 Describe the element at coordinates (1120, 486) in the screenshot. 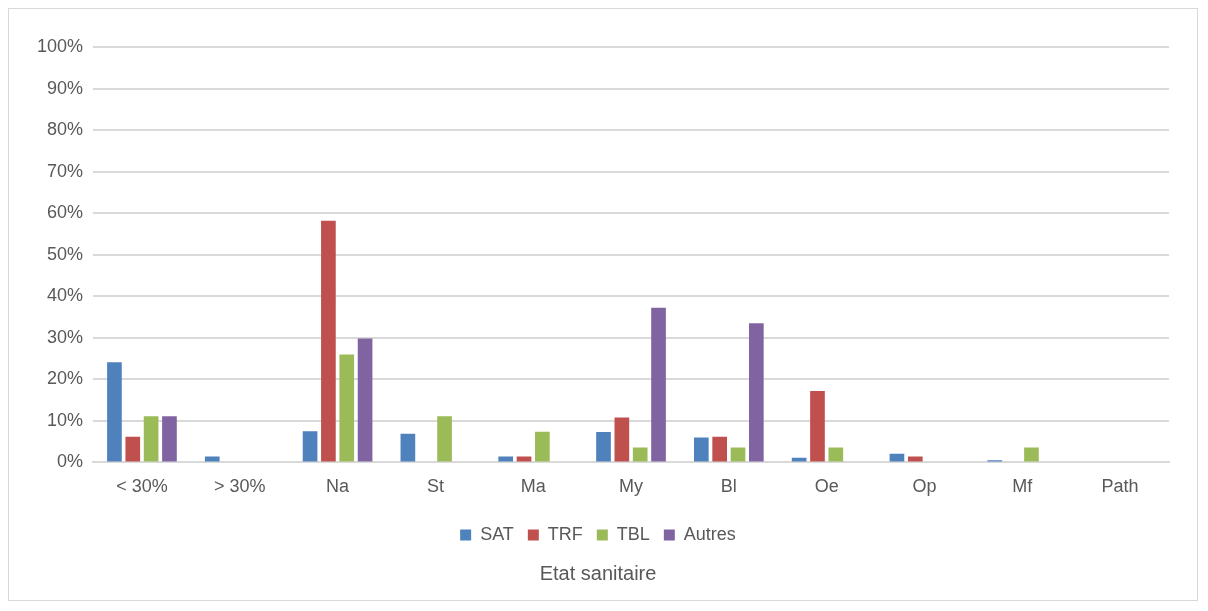

I see `x-tick-label: Path` at that location.